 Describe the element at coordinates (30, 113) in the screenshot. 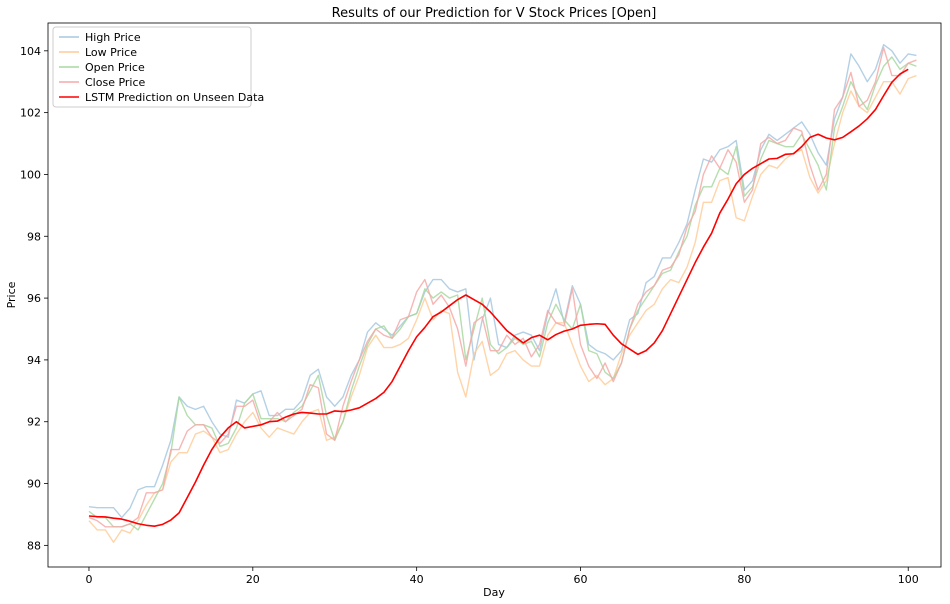

I see `y-tick-label: 102` at that location.